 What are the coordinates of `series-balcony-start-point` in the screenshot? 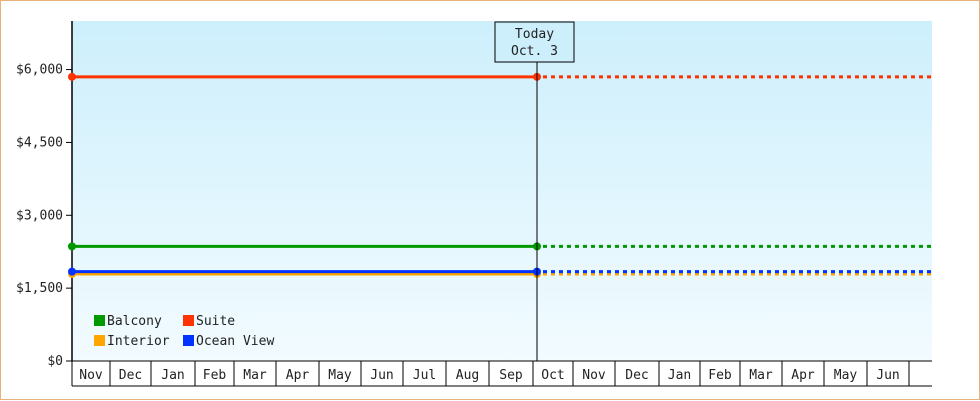 It's located at (72, 246).